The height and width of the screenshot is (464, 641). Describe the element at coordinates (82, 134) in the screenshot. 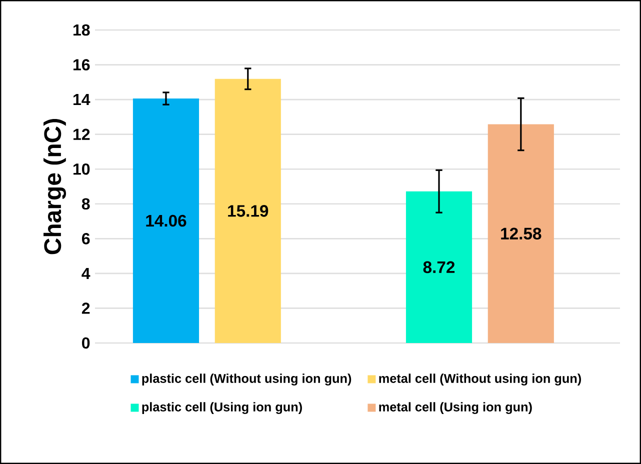

I see `y-tick-label: 12` at that location.